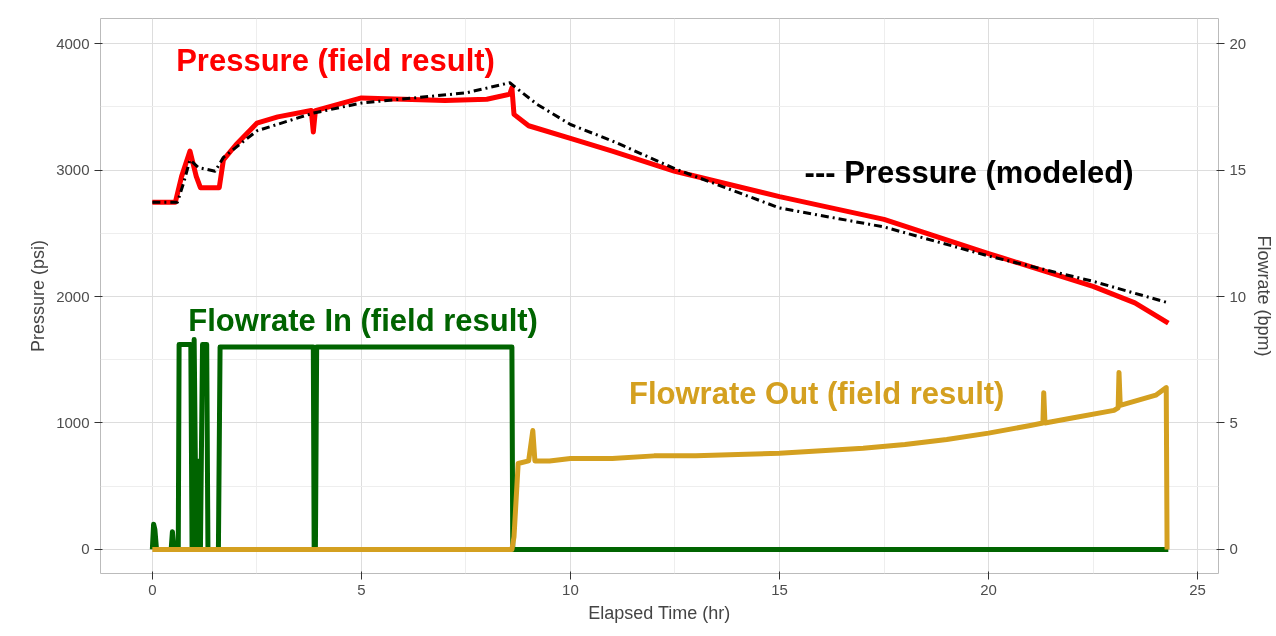 Image resolution: width=1276 pixels, height=636 pixels. What do you see at coordinates (85, 549) in the screenshot?
I see `y-tick-label: 0` at bounding box center [85, 549].